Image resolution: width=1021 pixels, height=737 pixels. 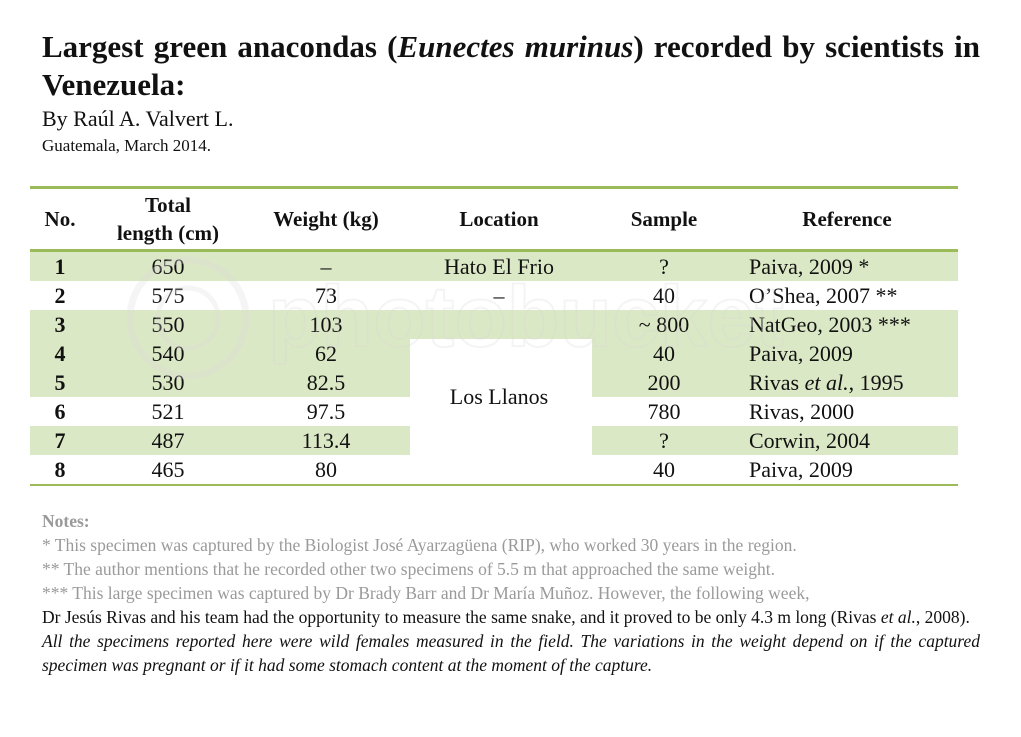 I want to click on cell-no: 5, so click(x=60, y=382).